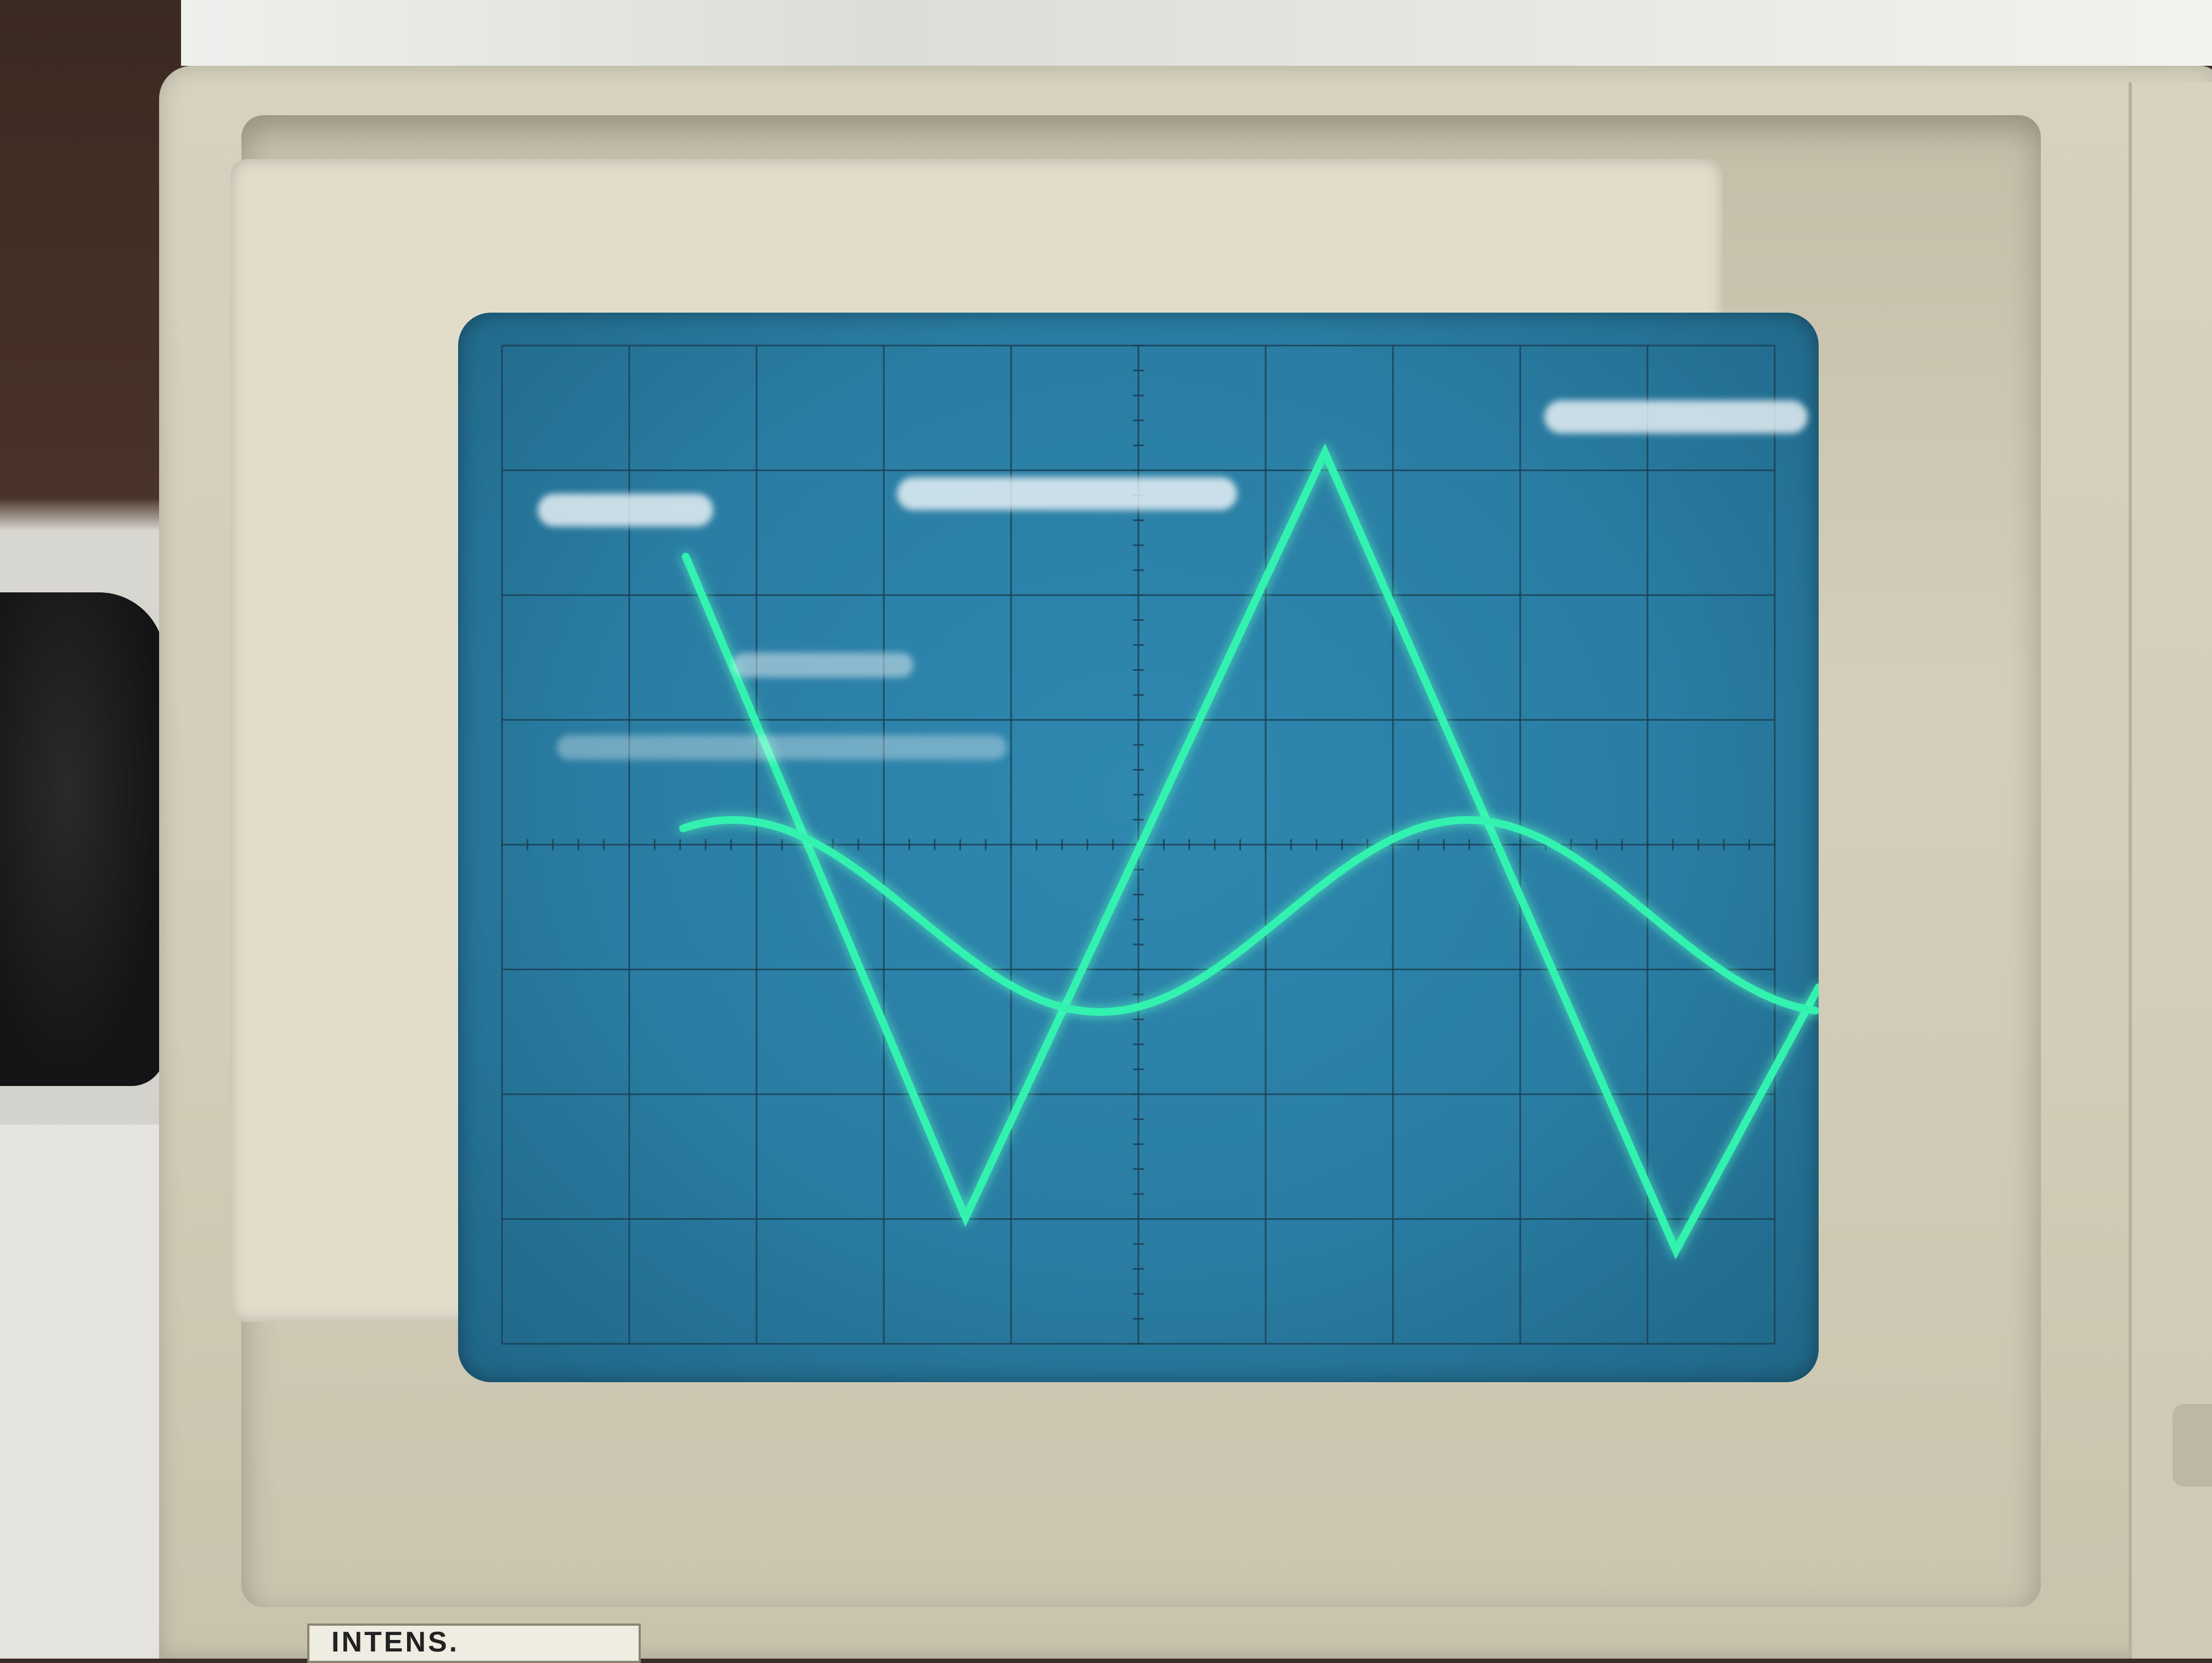 The image size is (2212, 1663). What do you see at coordinates (1249, 916) in the screenshot?
I see `sine-wave-trace` at bounding box center [1249, 916].